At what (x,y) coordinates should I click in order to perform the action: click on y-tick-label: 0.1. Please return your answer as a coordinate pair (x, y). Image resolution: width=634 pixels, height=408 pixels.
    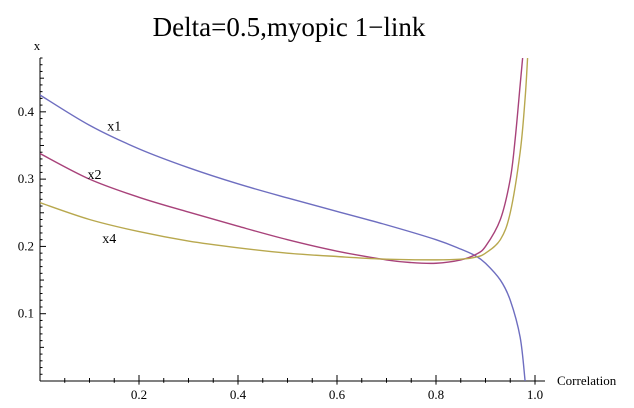
    Looking at the image, I should click on (26, 313).